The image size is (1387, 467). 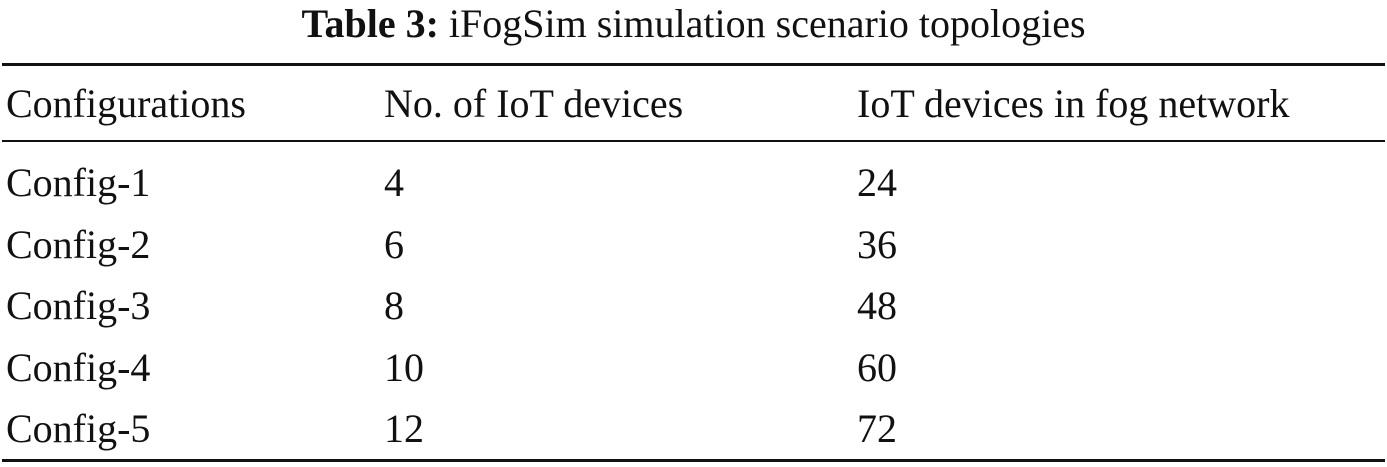 What do you see at coordinates (534, 103) in the screenshot?
I see `column-header-iot-devices: No. of IoT devices` at bounding box center [534, 103].